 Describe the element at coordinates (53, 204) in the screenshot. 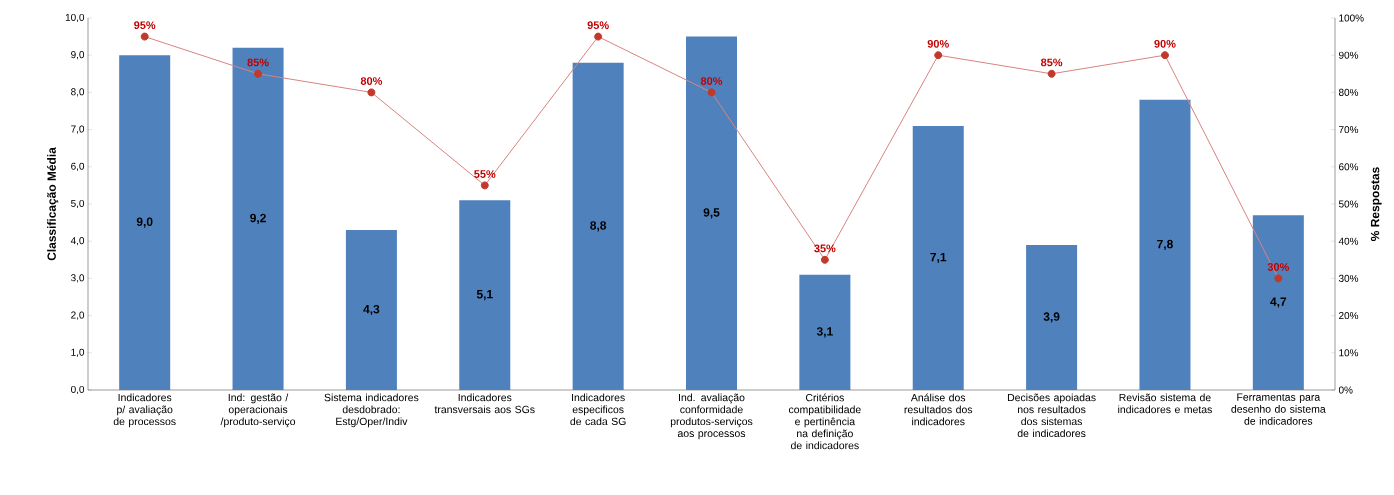

I see `y-axis-title: Classificação Média` at that location.